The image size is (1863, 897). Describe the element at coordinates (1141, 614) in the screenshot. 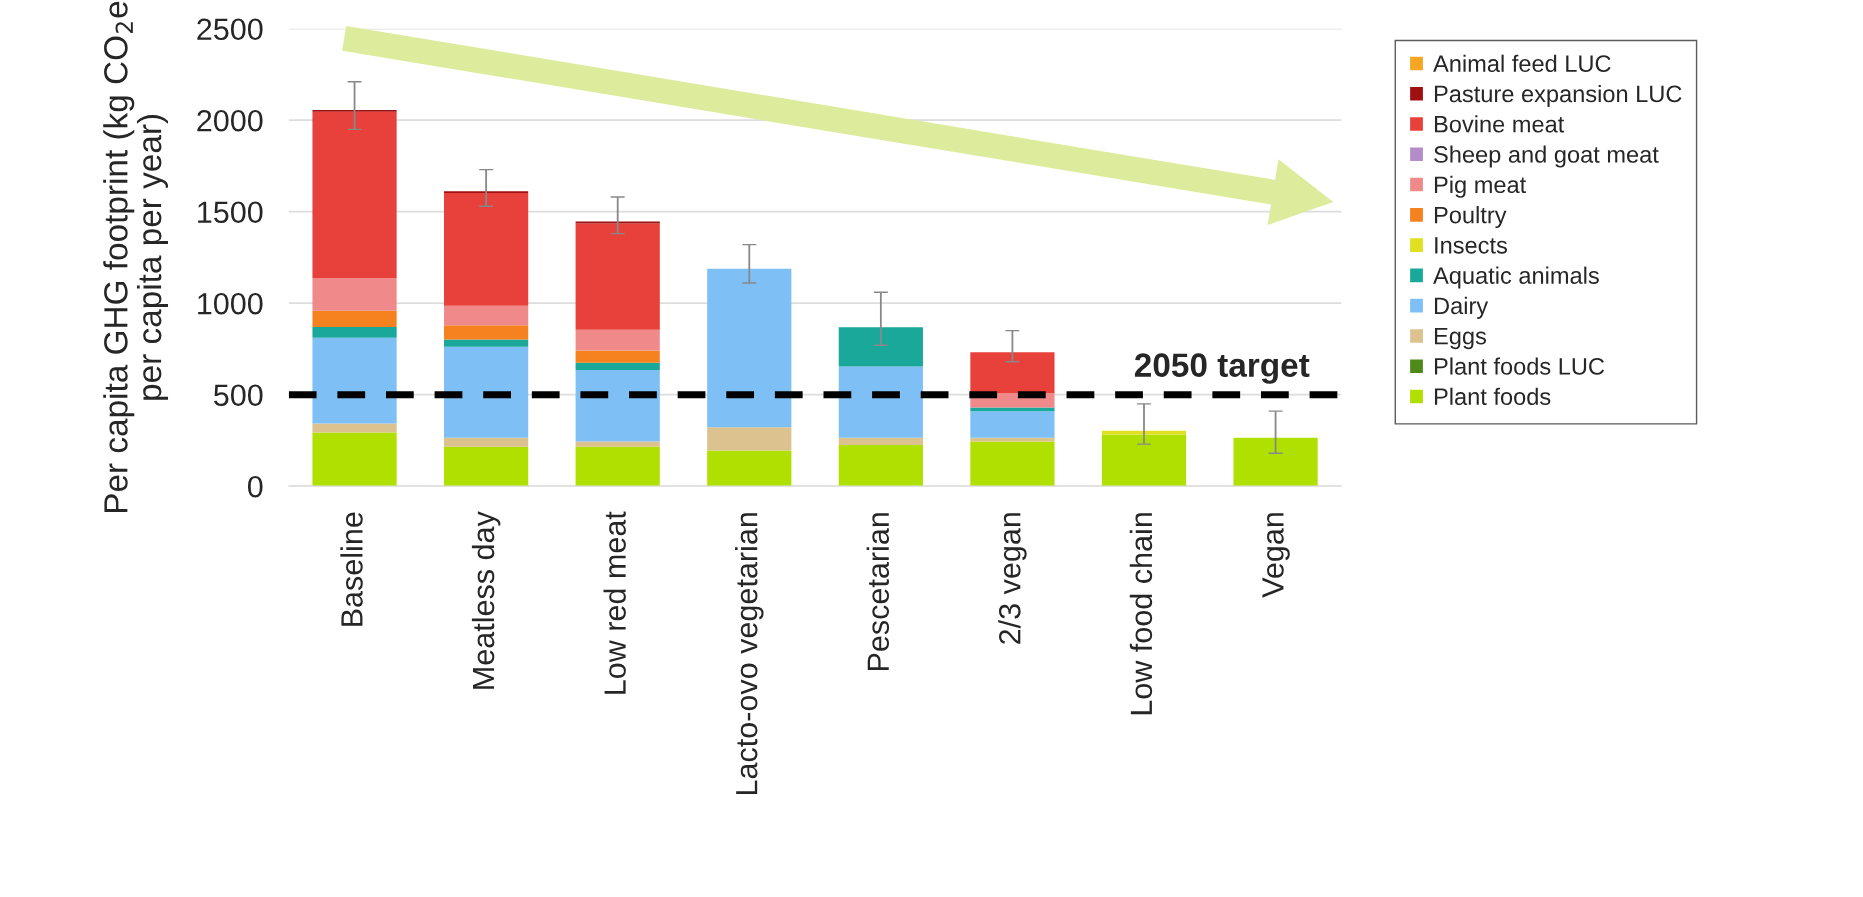

I see `x-tick-label: Low food chain` at that location.